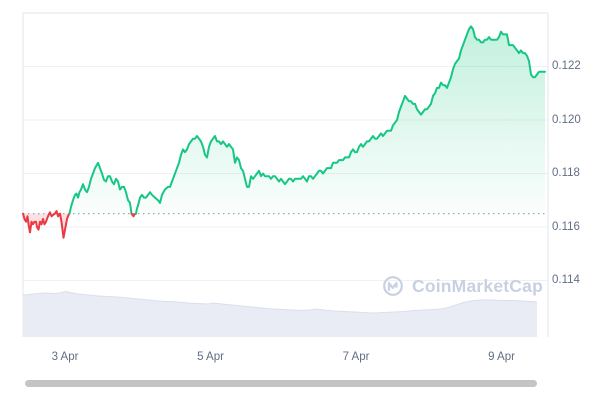 This screenshot has width=600, height=400. What do you see at coordinates (280, 313) in the screenshot?
I see `volume-area` at bounding box center [280, 313].